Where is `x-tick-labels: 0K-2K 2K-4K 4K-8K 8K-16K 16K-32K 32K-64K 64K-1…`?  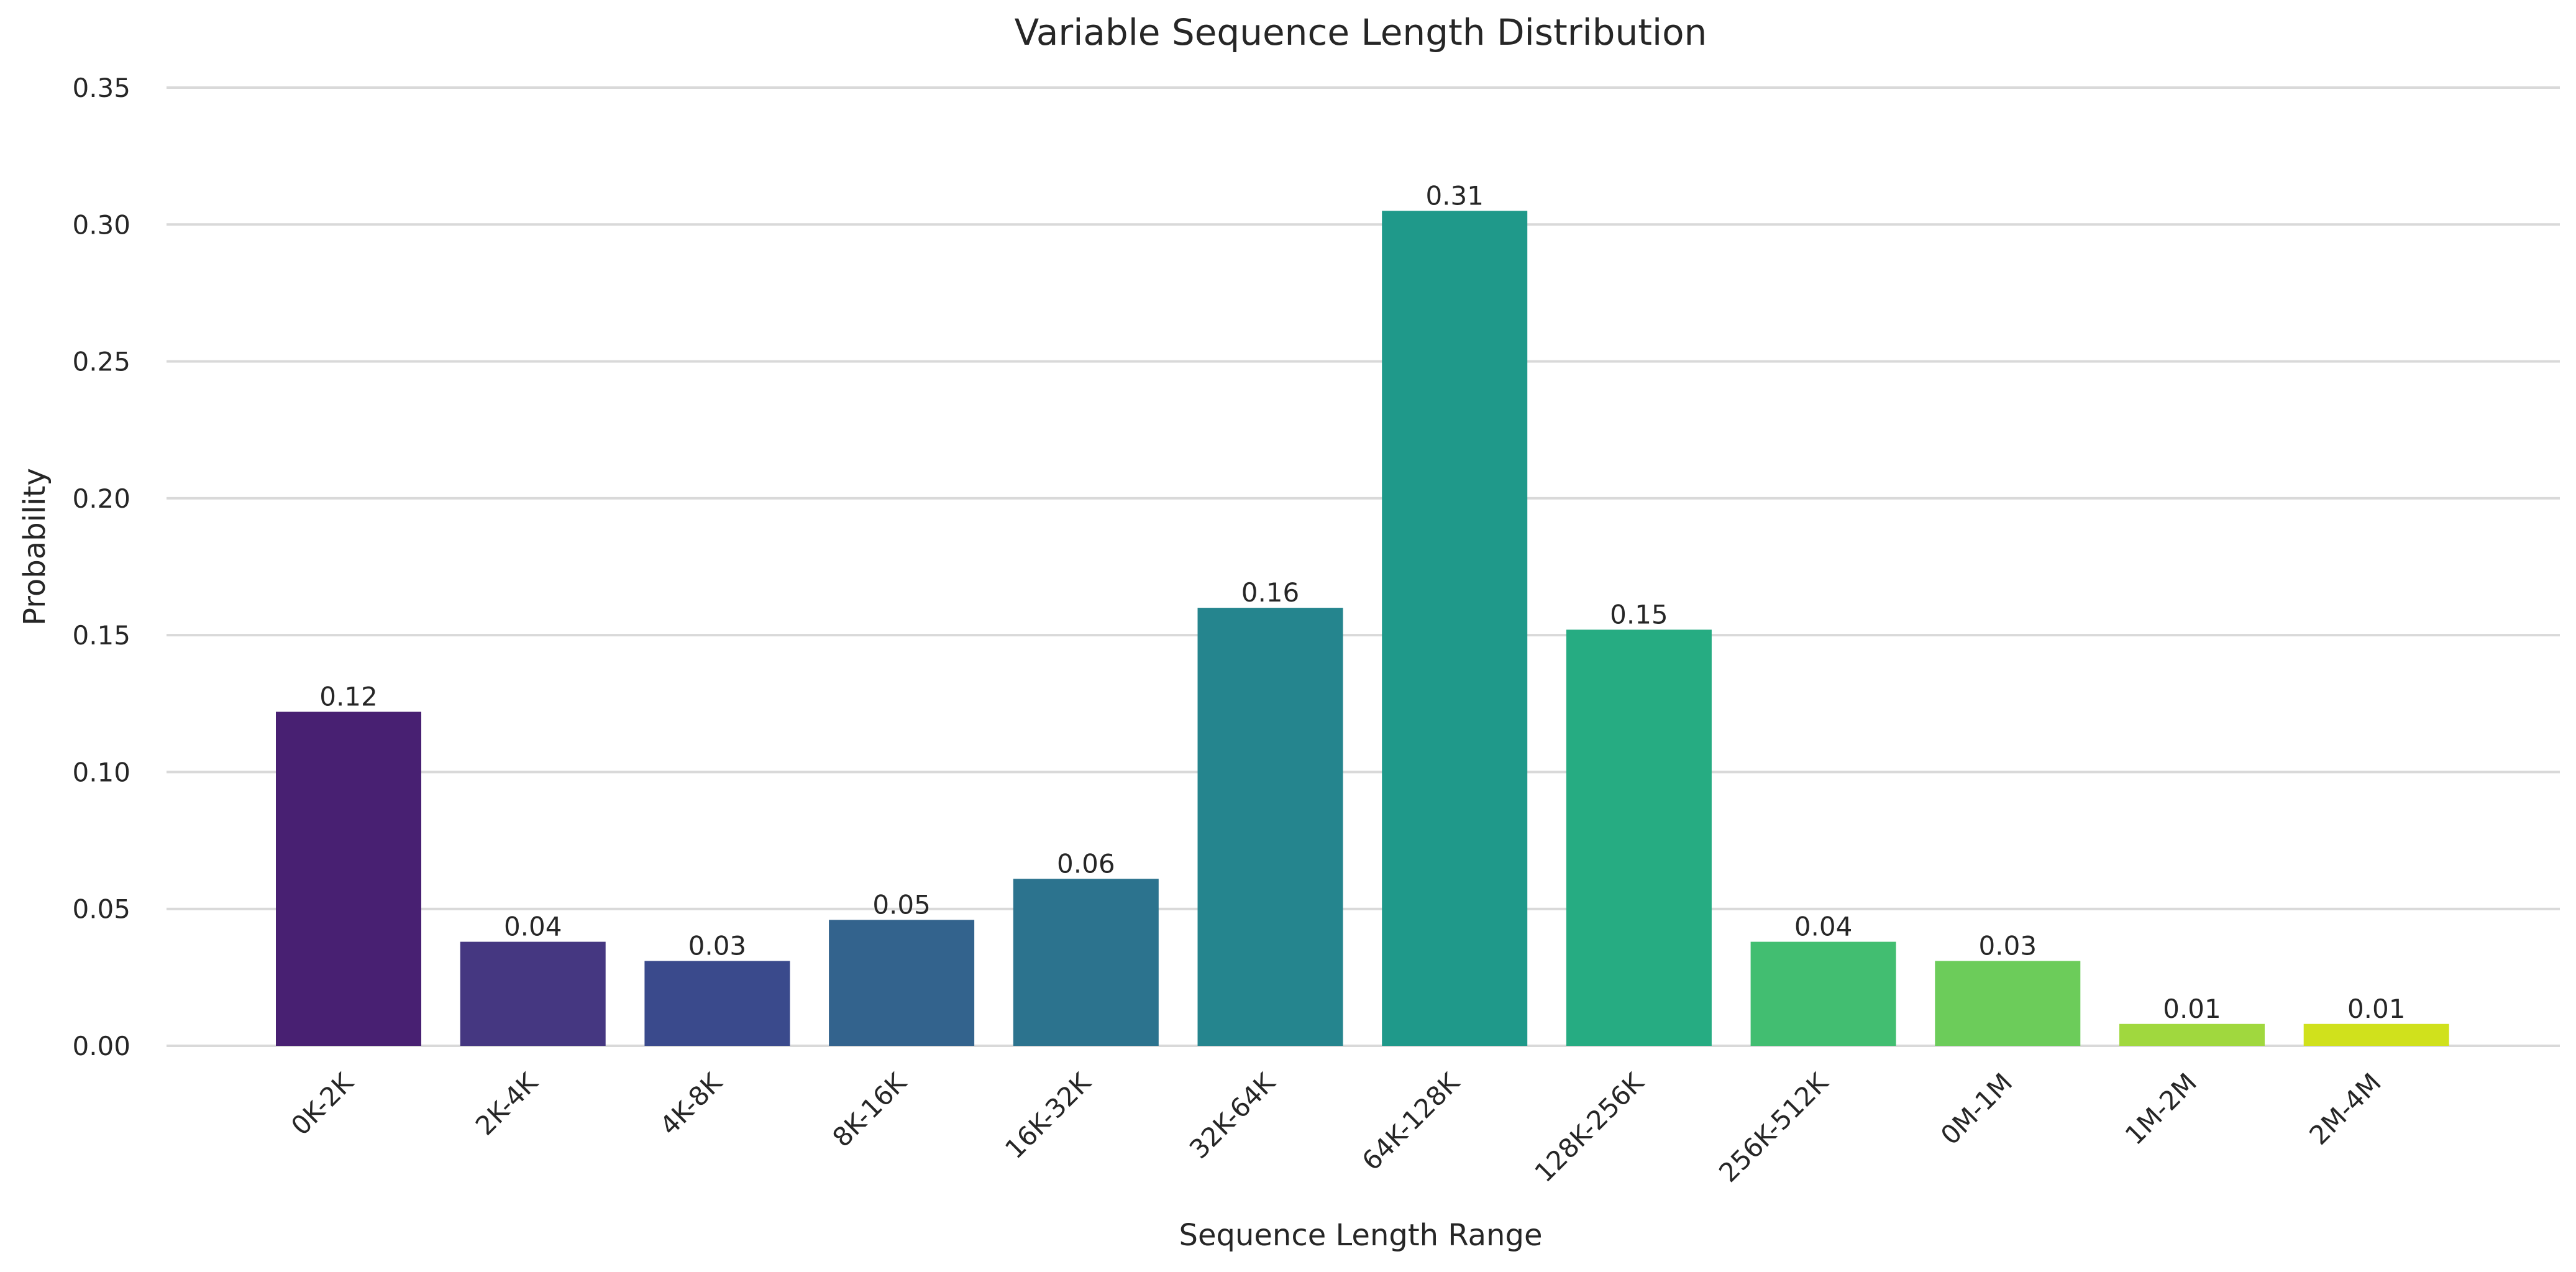 x-tick-labels: 0K-2K 2K-4K 4K-8K 8K-16K 16K-32K 32K-64K 64K-1… is located at coordinates (1336, 1127).